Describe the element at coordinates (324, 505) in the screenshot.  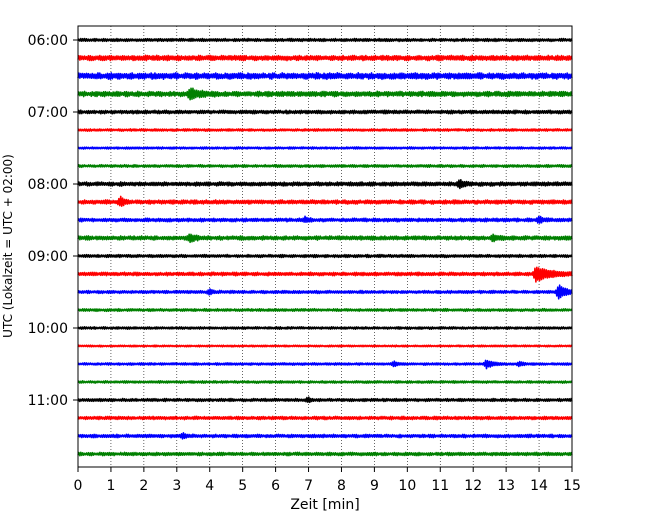
I see `x-axis-label: Zeit [min]` at that location.